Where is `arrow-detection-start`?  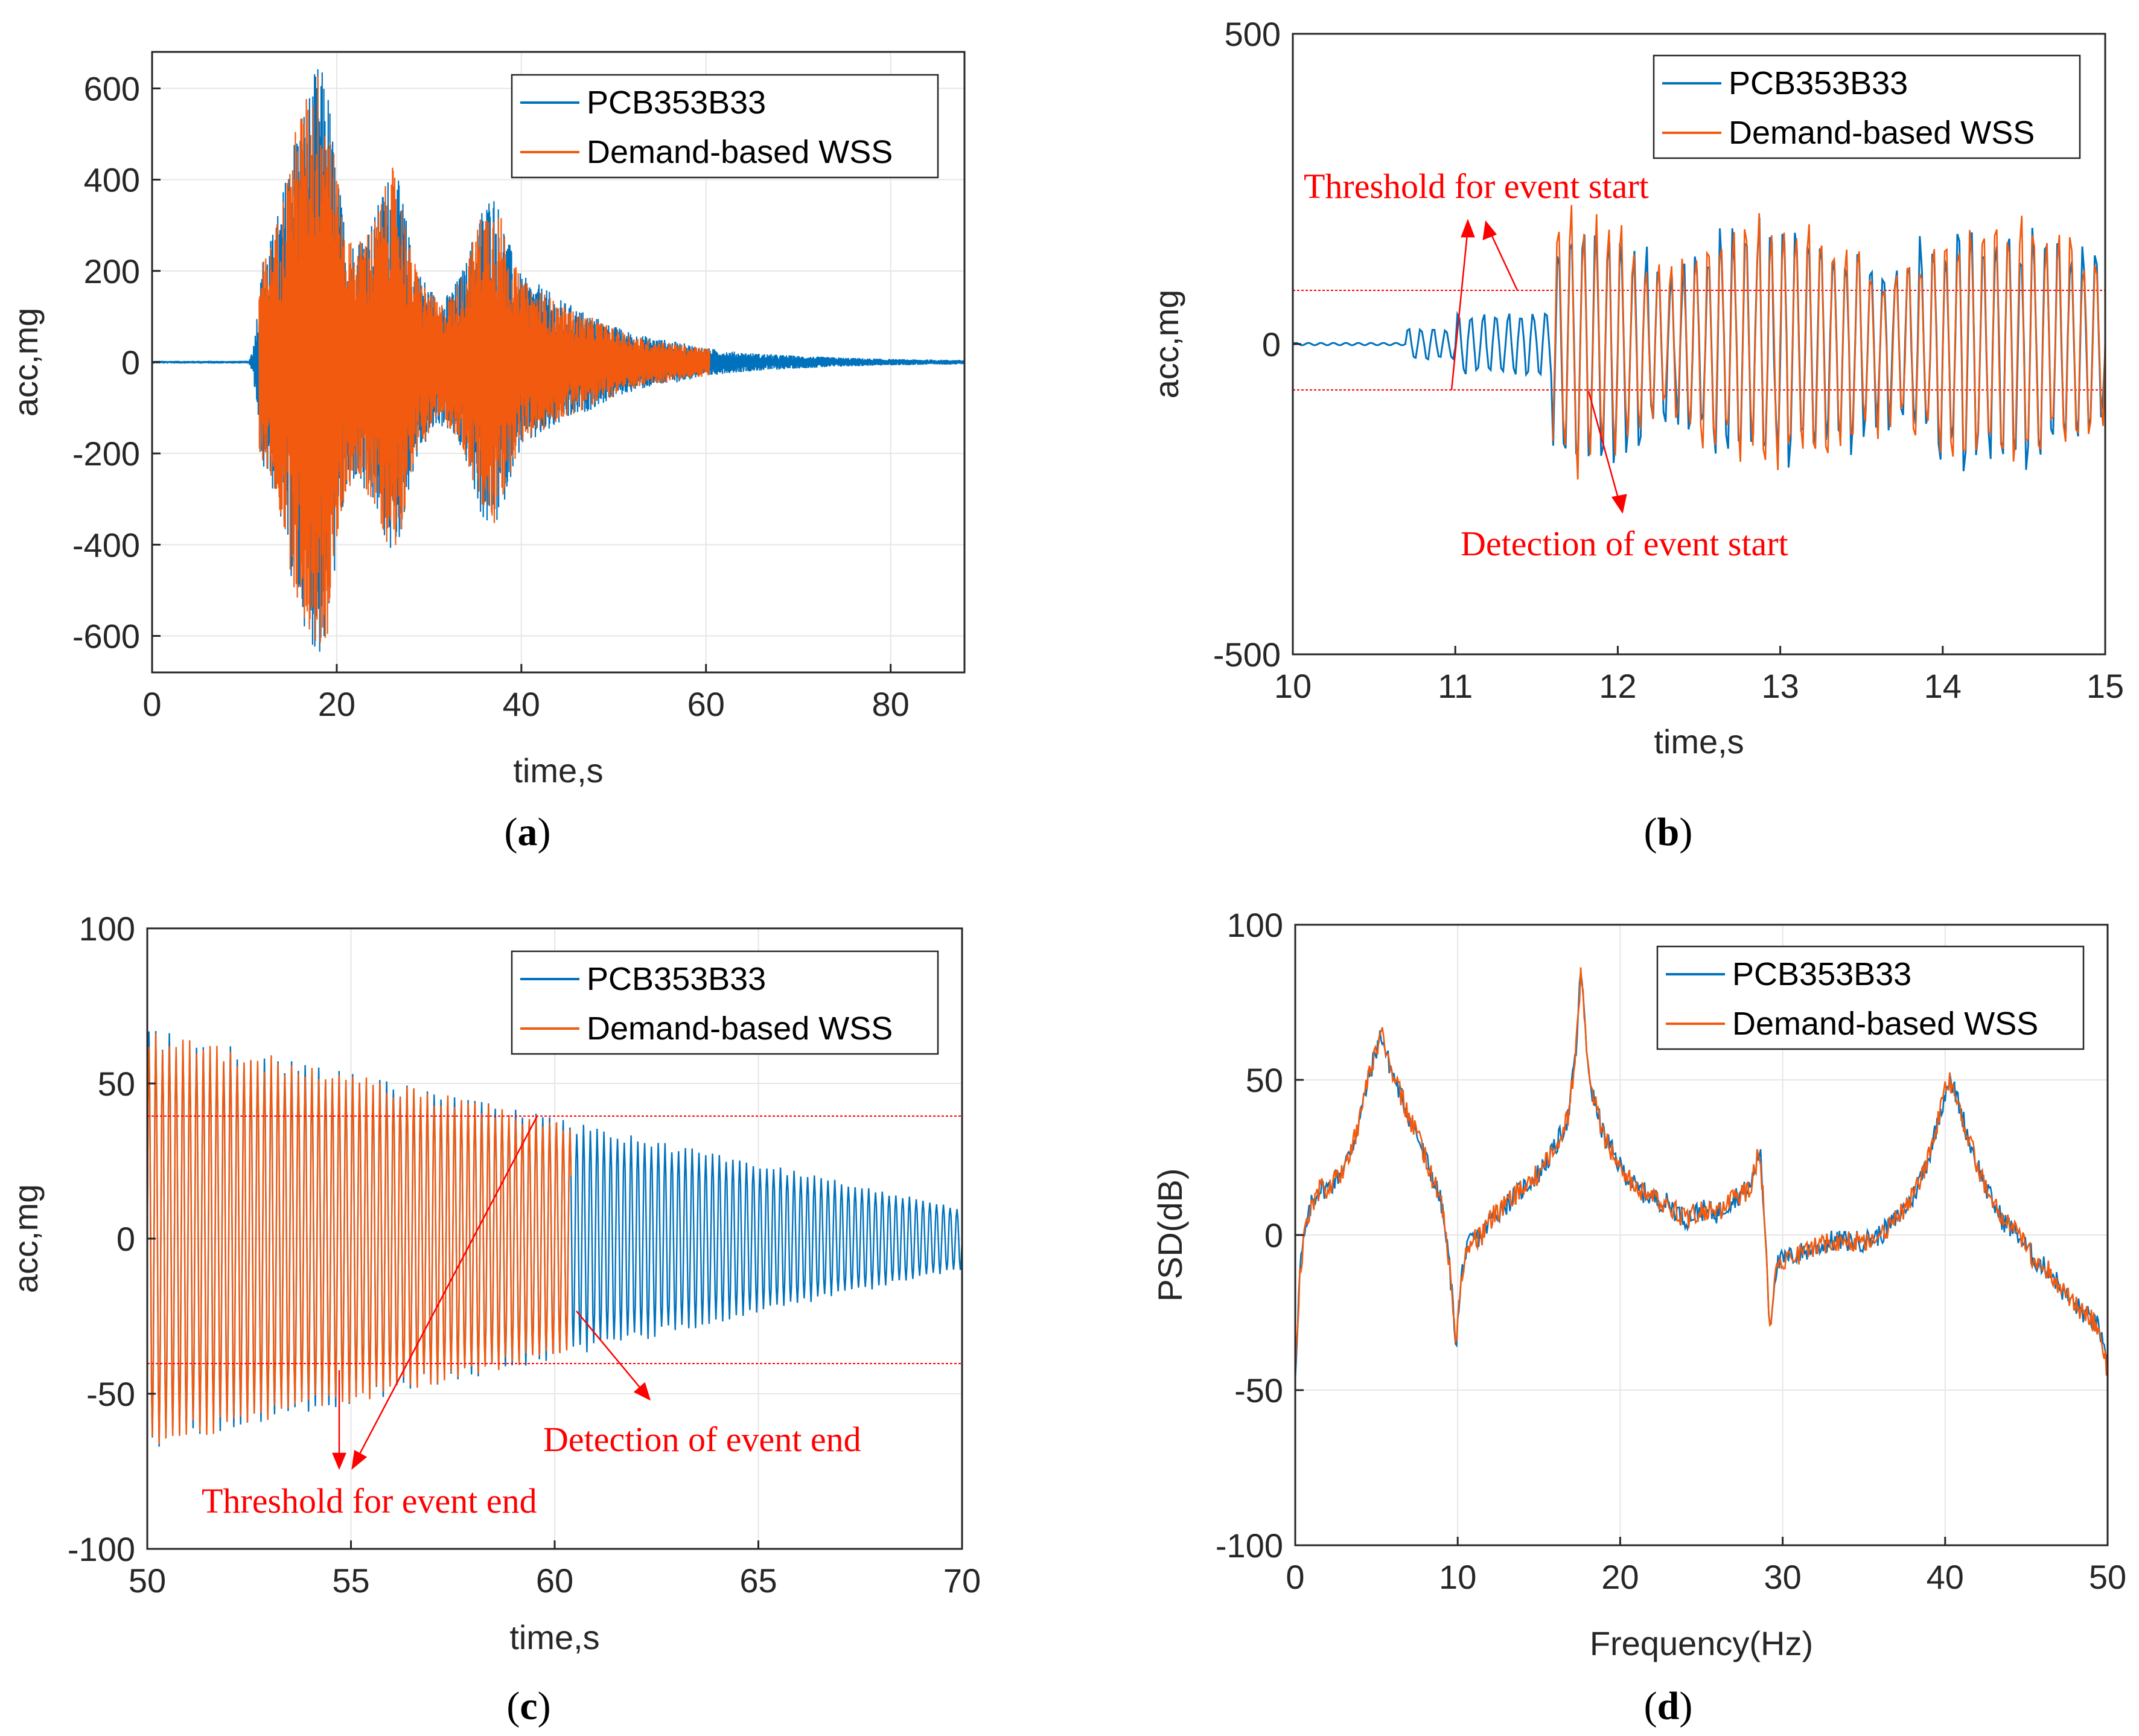 arrow-detection-start is located at coordinates (1604, 448).